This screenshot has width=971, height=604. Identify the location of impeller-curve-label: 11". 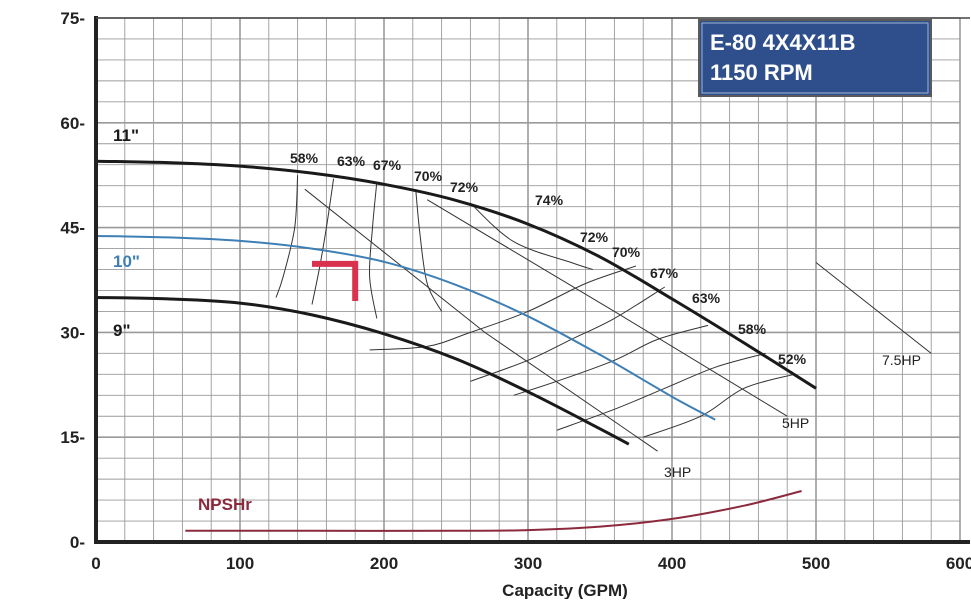
(126, 135).